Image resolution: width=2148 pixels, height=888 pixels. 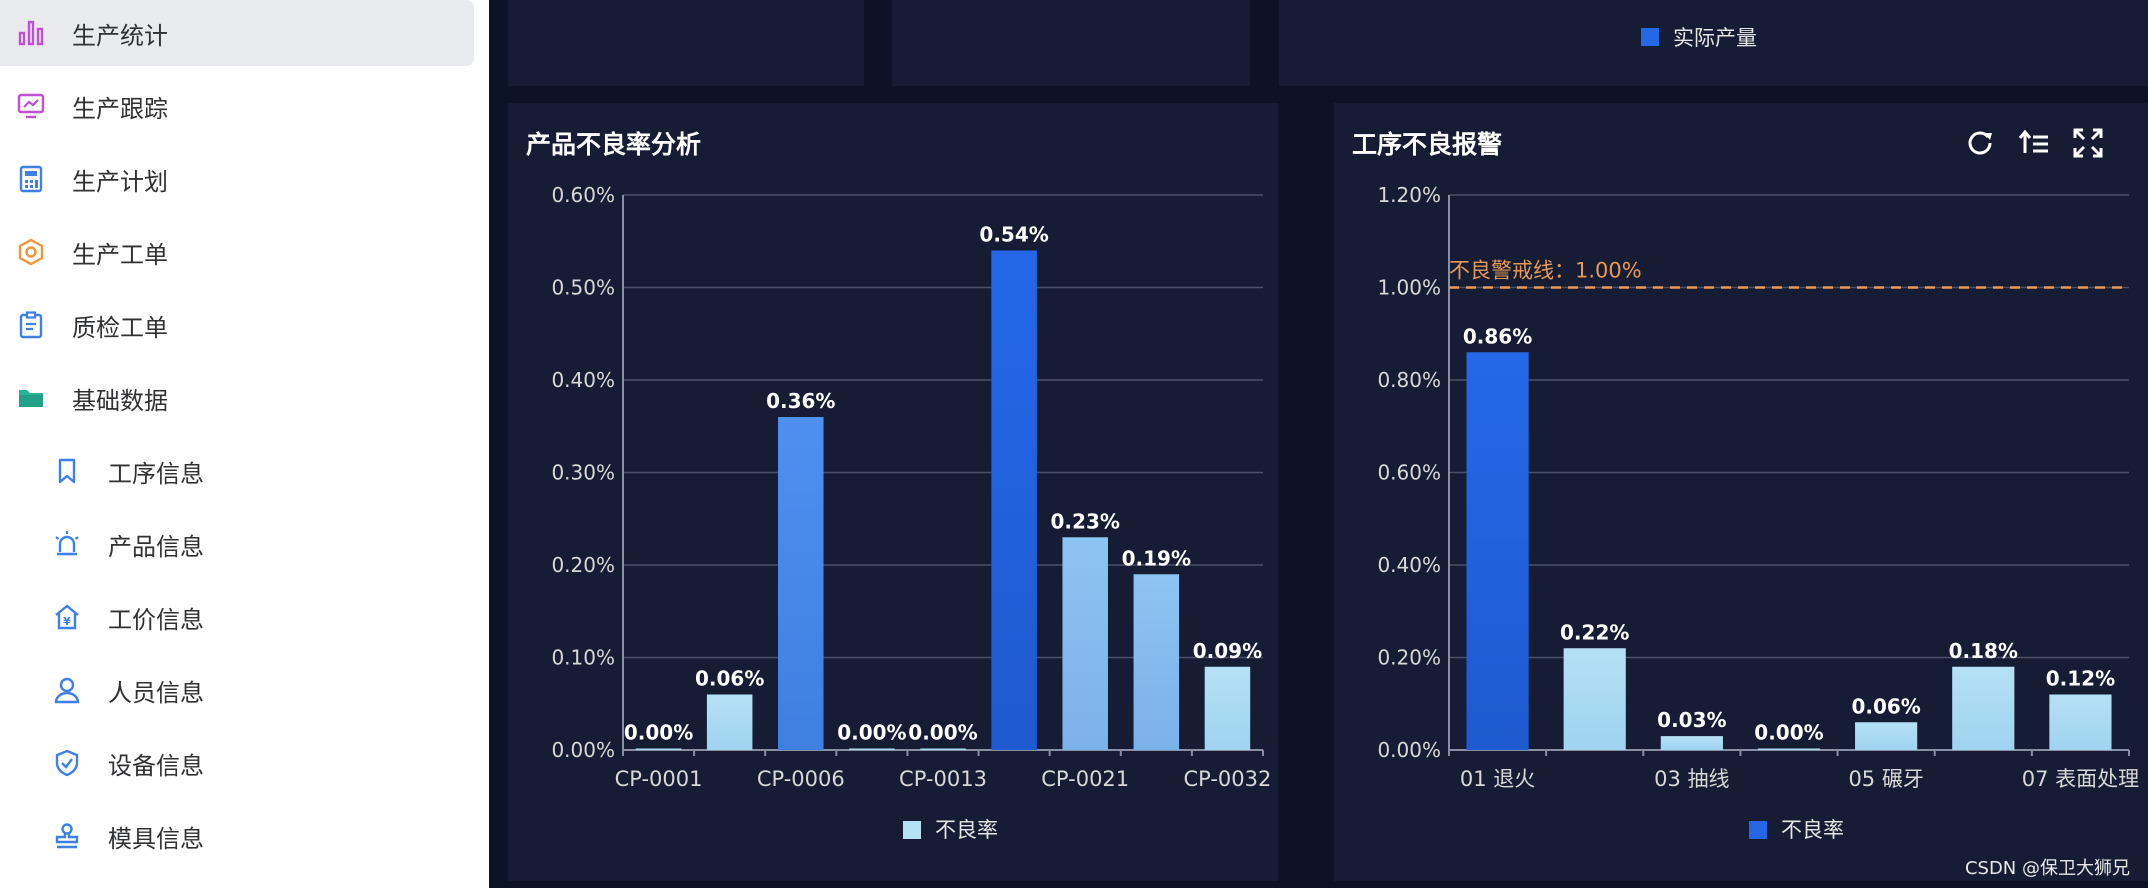 I want to click on folder-icon, so click(x=31, y=398).